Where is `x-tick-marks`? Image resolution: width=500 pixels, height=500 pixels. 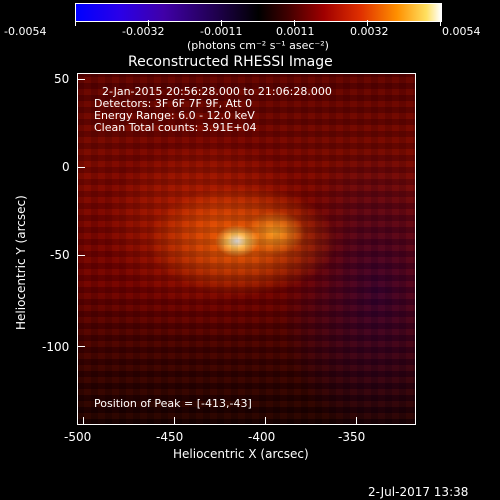
x-tick-marks is located at coordinates (246, 421).